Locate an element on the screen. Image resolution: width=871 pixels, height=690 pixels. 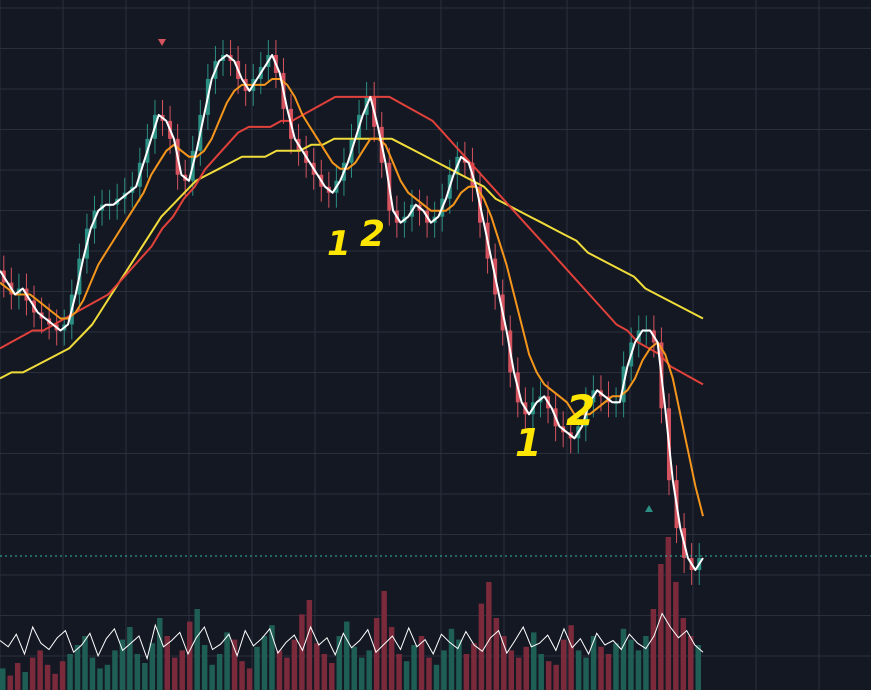
wave-label-2-second: 2 is located at coordinates (580, 410).